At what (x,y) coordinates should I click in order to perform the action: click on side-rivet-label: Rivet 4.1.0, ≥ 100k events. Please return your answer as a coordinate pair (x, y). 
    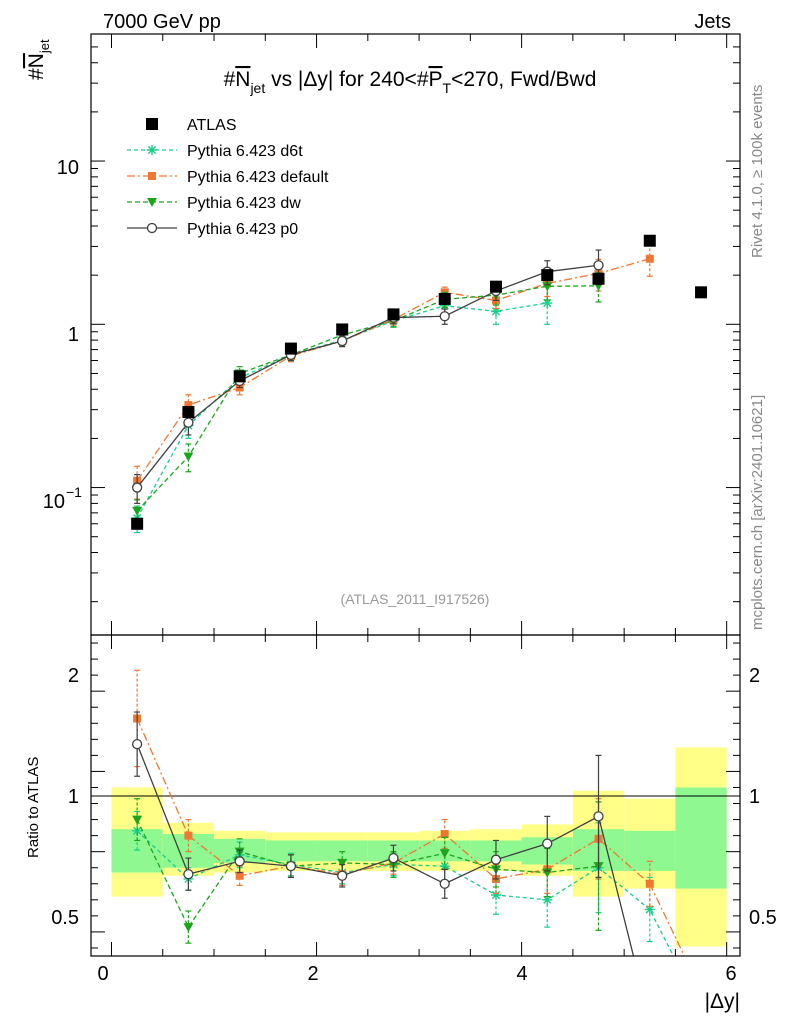
    Looking at the image, I should click on (757, 171).